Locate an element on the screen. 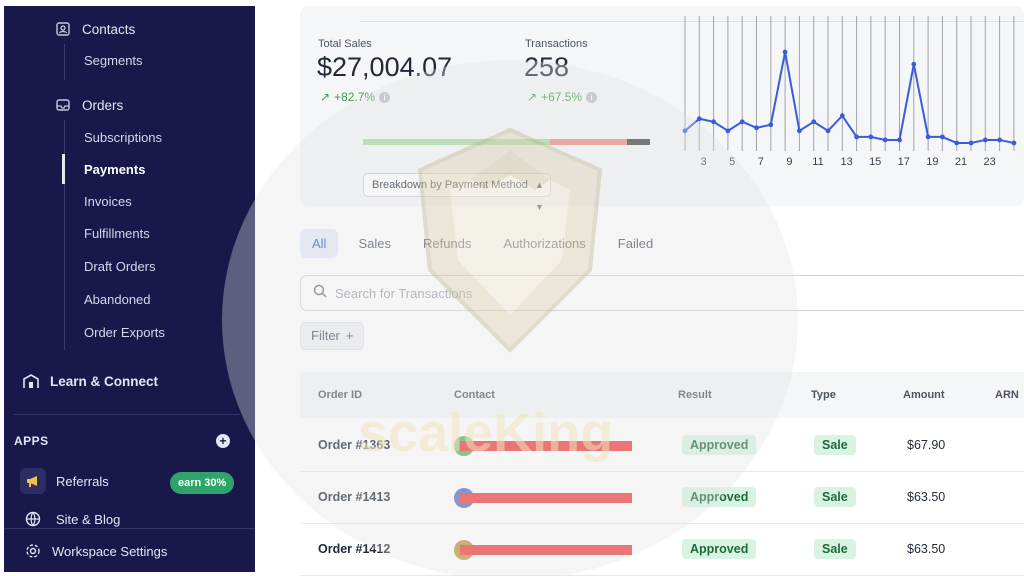  x-tick-label: 21 is located at coordinates (961, 162).